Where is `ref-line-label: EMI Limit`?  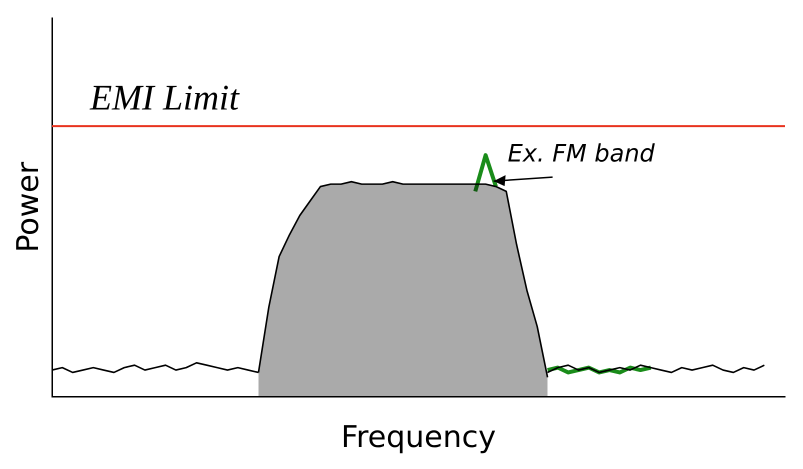
ref-line-label: EMI Limit is located at coordinates (164, 98).